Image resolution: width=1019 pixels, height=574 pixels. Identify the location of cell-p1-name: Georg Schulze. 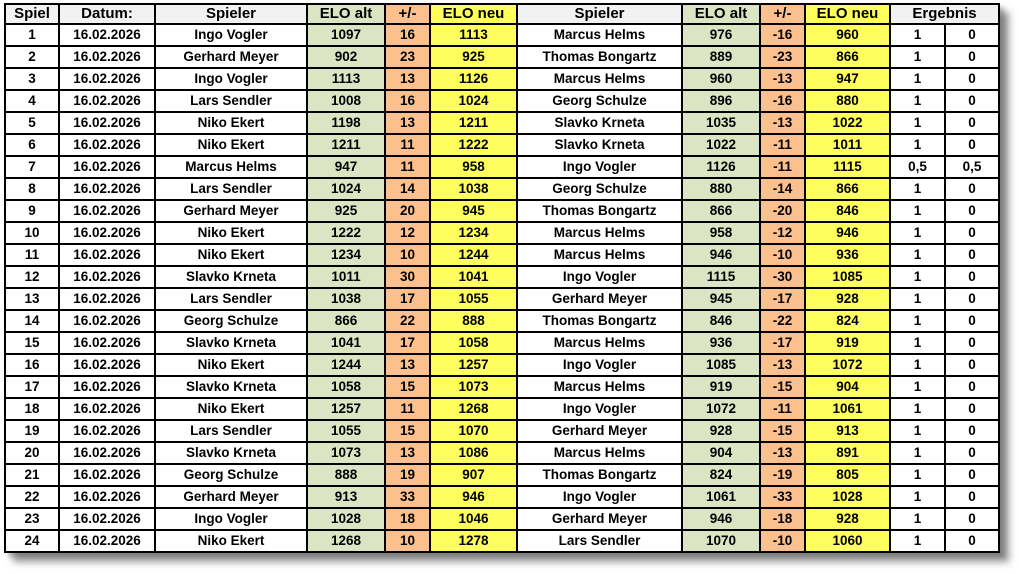
(231, 321).